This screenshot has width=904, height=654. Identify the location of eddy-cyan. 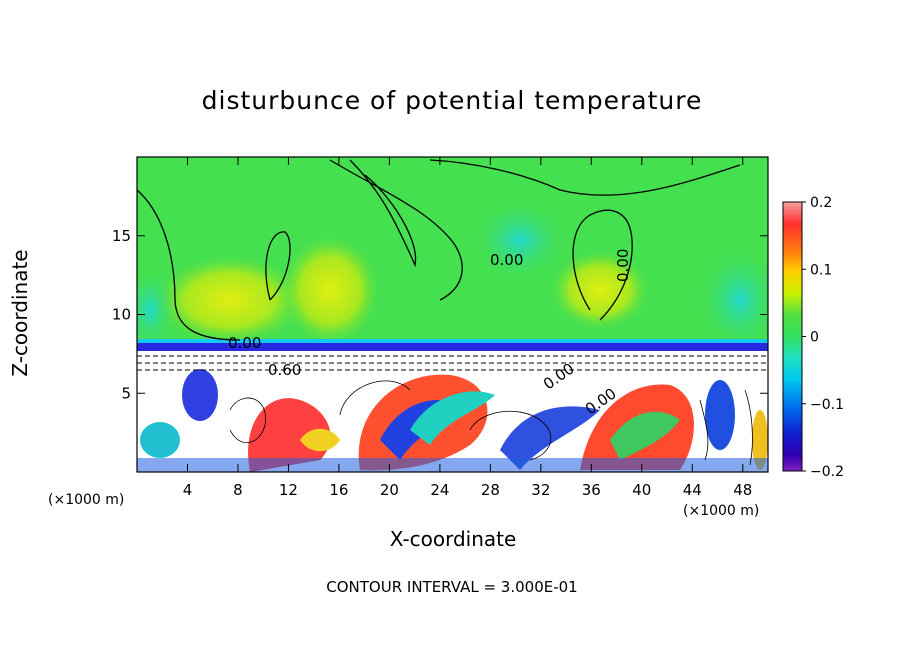
(452, 418).